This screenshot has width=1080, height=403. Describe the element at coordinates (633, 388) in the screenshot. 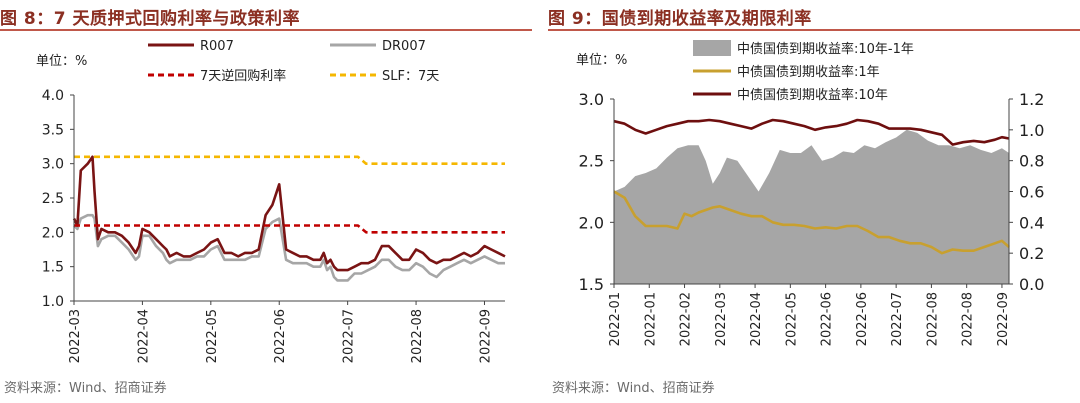

I see `figure-9-source: 资料来源：Wind、招商证券` at that location.